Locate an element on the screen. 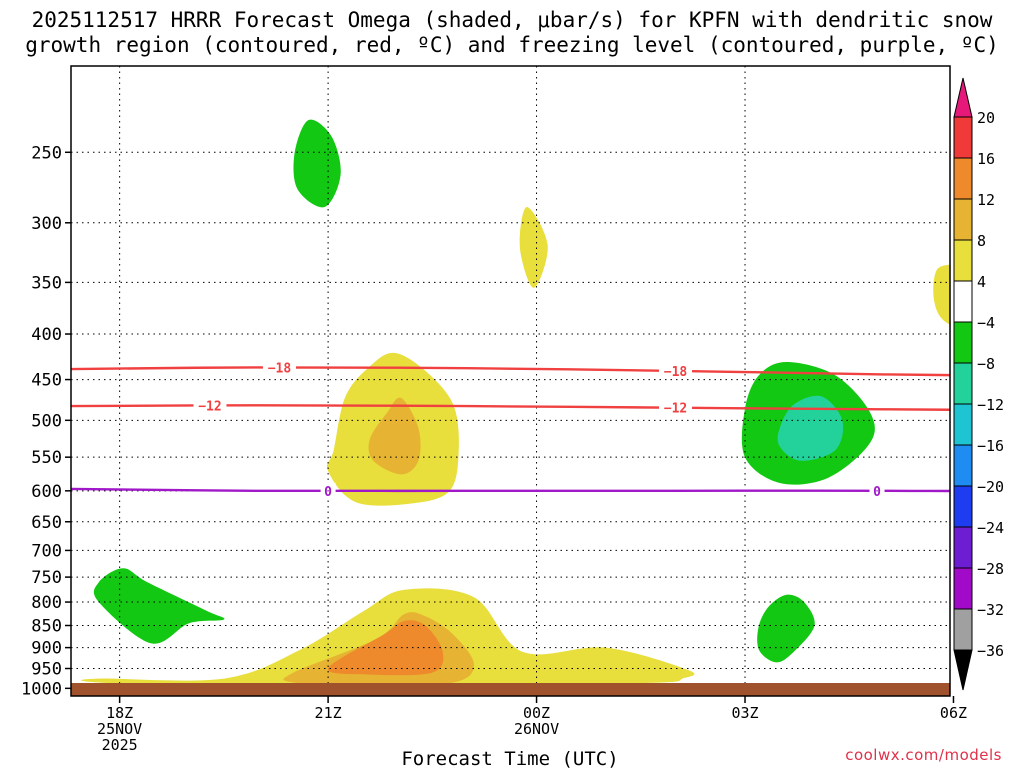 This screenshot has width=1024, height=768. colorbar-label-7: −12 is located at coordinates (990, 405).